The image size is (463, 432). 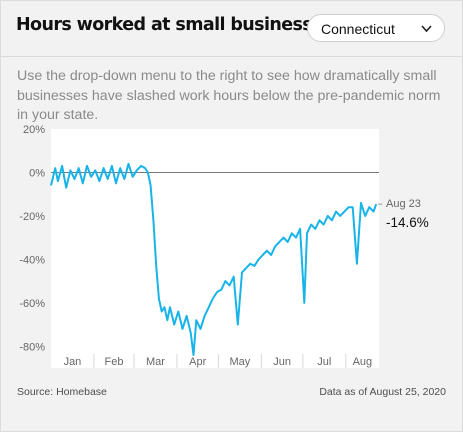 I want to click on y-tick-label: -40%, so click(x=32, y=260).